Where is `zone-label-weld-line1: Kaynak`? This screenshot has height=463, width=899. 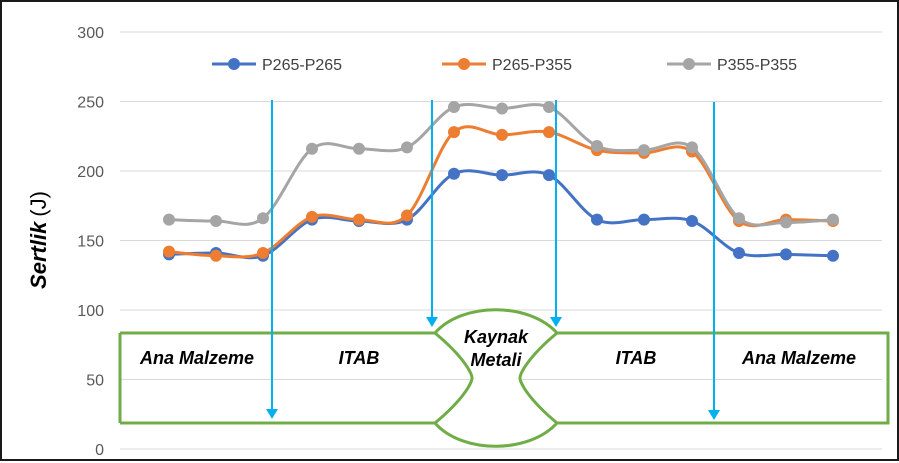 zone-label-weld-line1: Kaynak is located at coordinates (496, 337).